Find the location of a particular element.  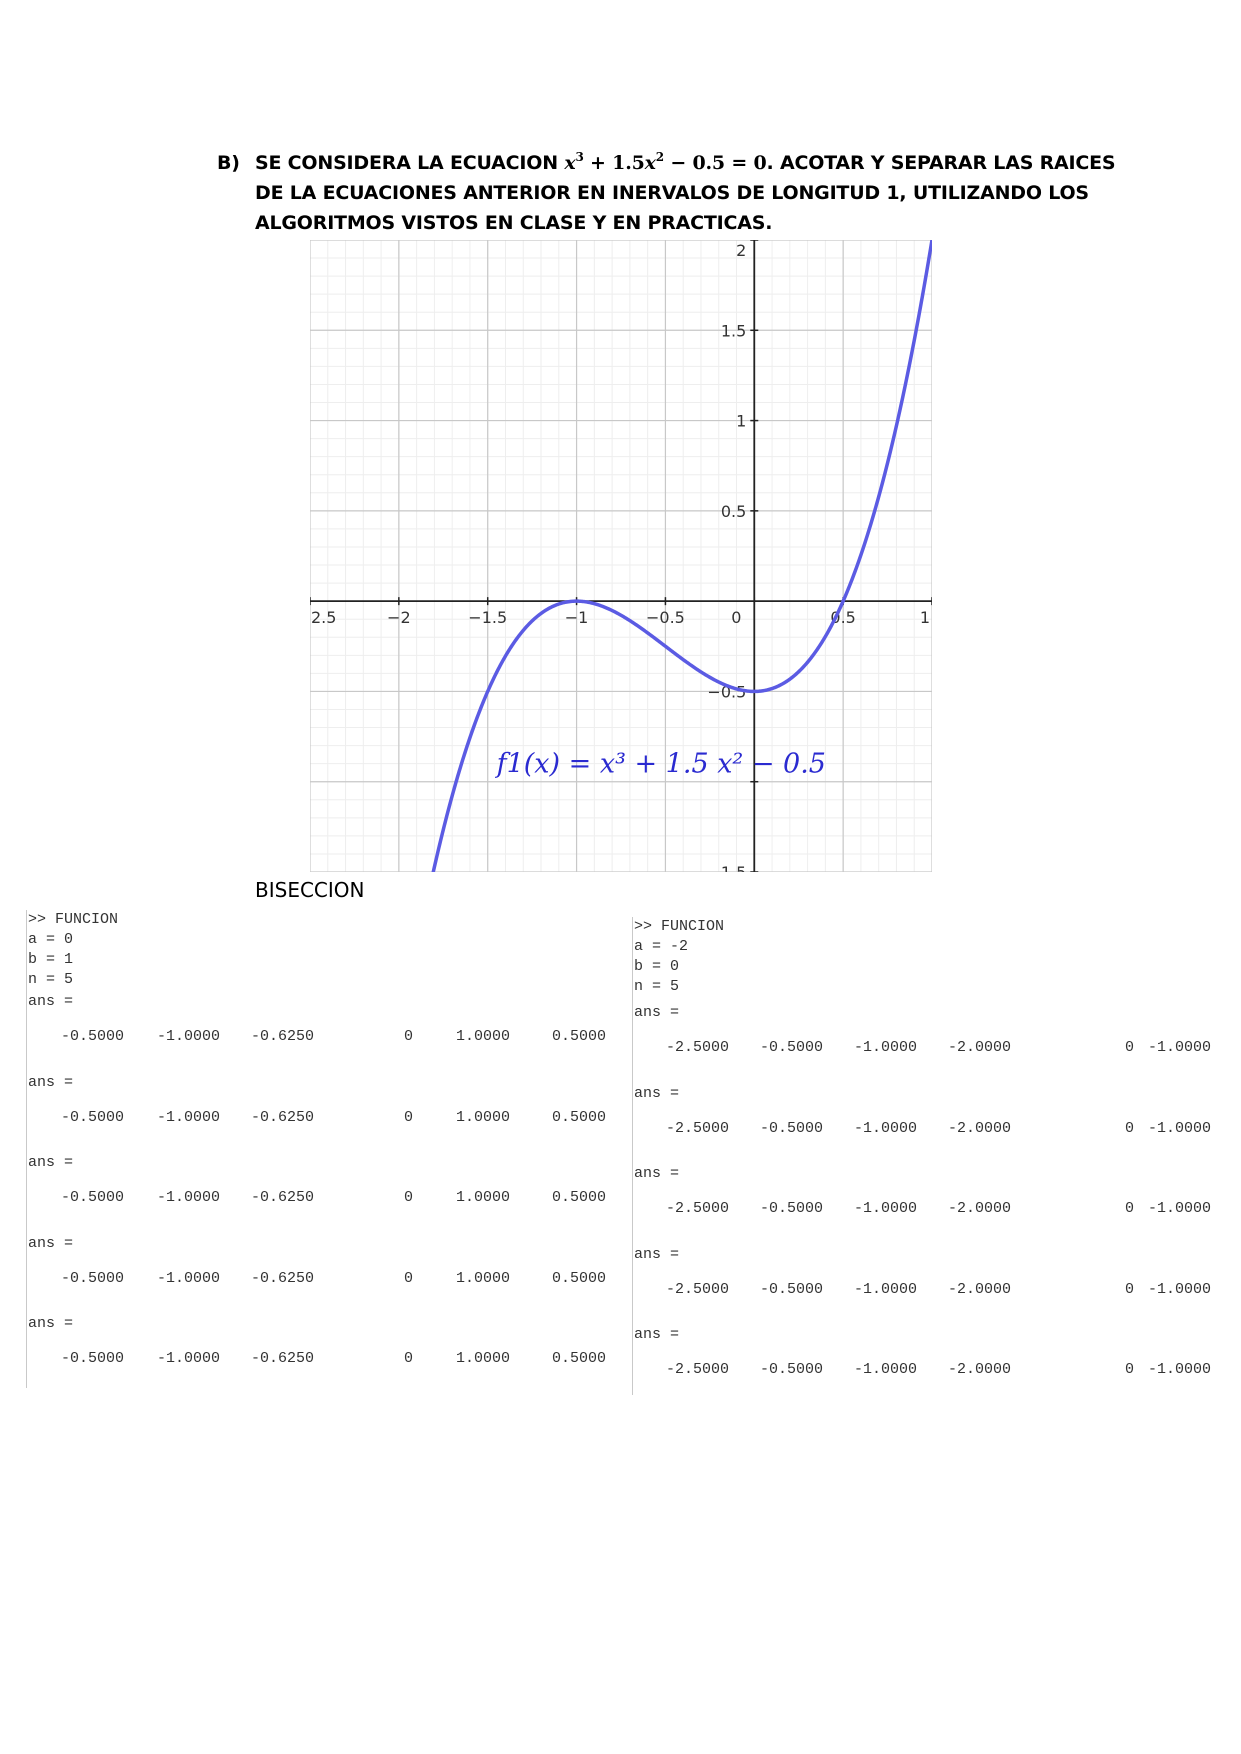

console-param: b = 0 is located at coordinates (657, 966).